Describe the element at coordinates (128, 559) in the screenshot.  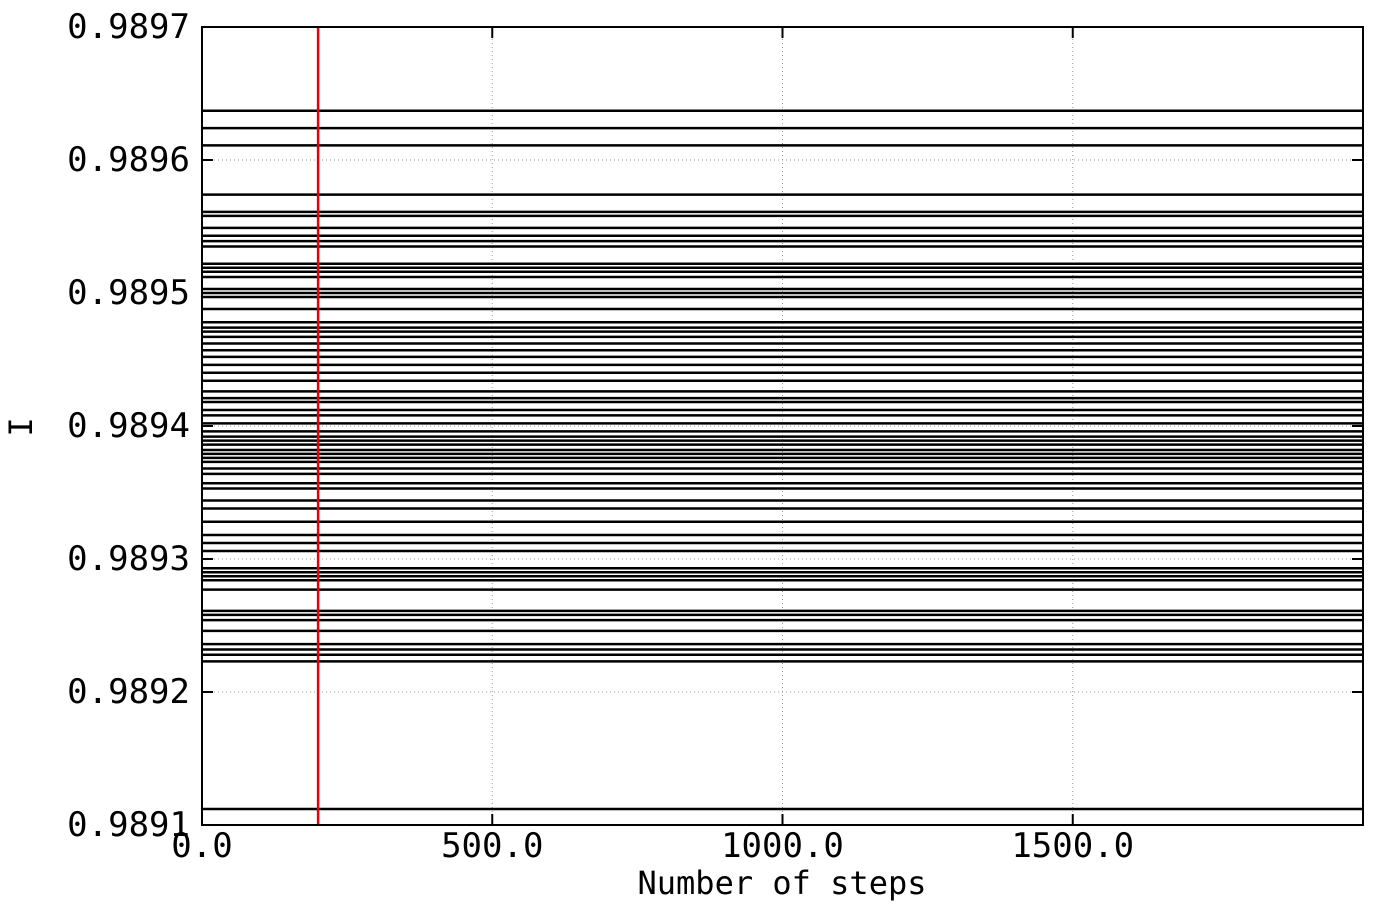
I see `y-tick-label: 0.9893` at that location.